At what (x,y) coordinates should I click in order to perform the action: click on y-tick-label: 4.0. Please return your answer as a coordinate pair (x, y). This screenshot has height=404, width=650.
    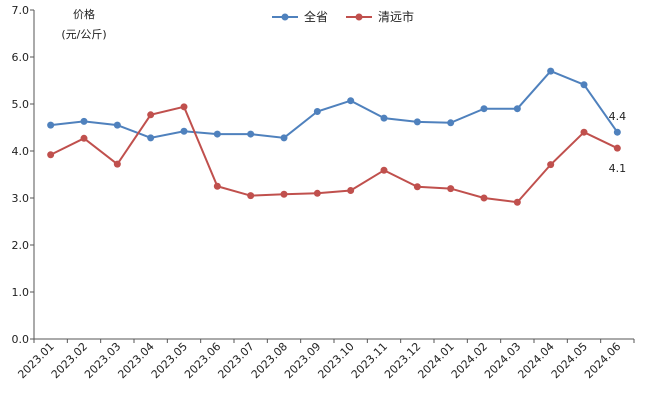
    Looking at the image, I should click on (21, 151).